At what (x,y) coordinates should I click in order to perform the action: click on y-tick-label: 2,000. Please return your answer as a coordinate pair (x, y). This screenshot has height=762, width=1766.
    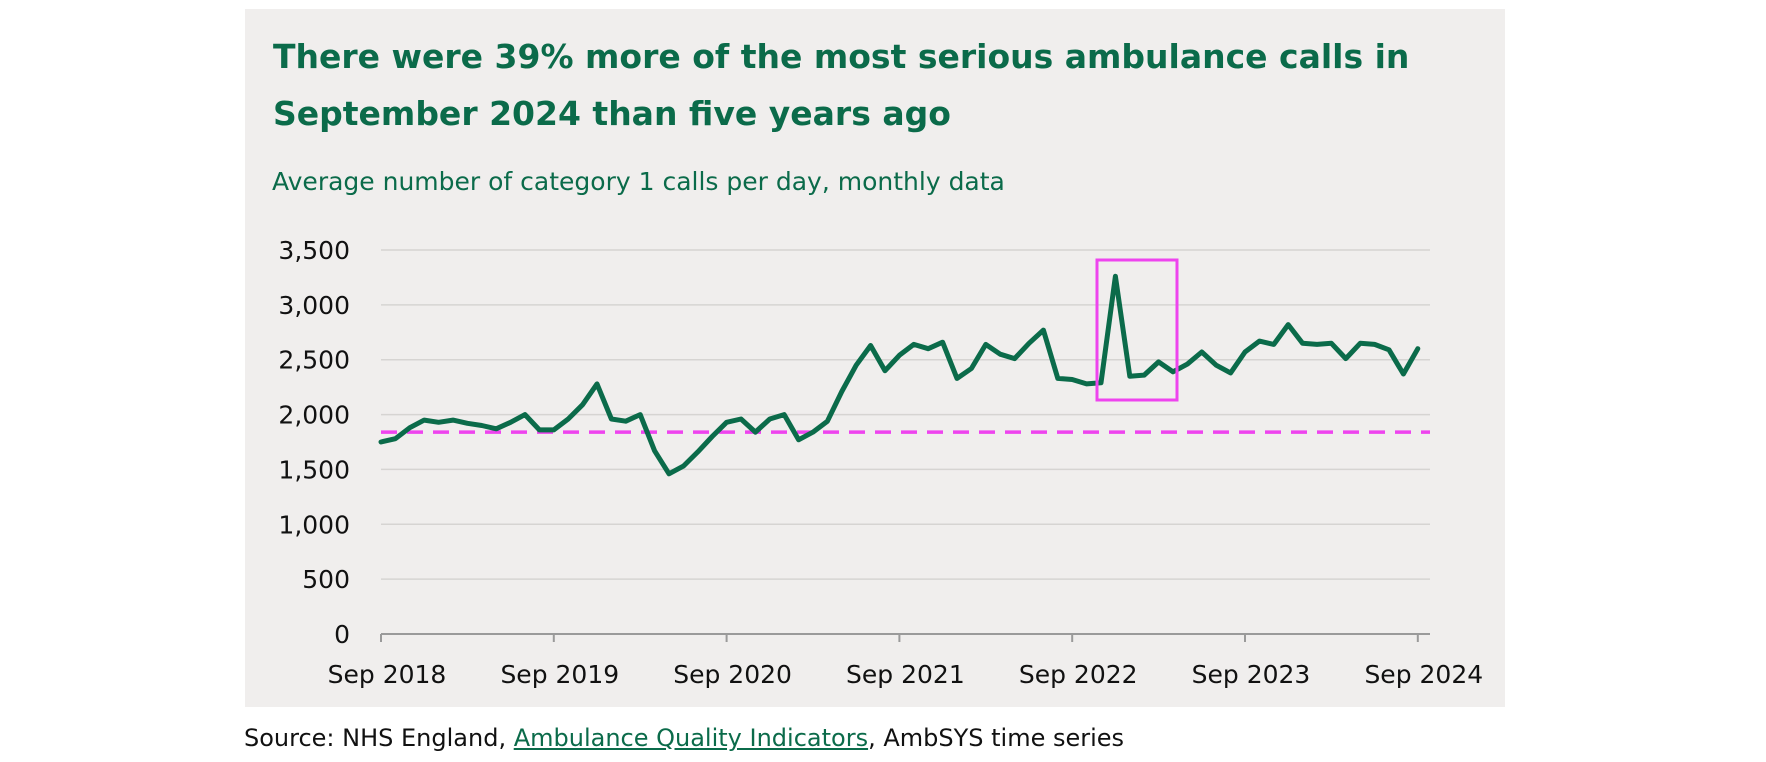
    Looking at the image, I should click on (314, 415).